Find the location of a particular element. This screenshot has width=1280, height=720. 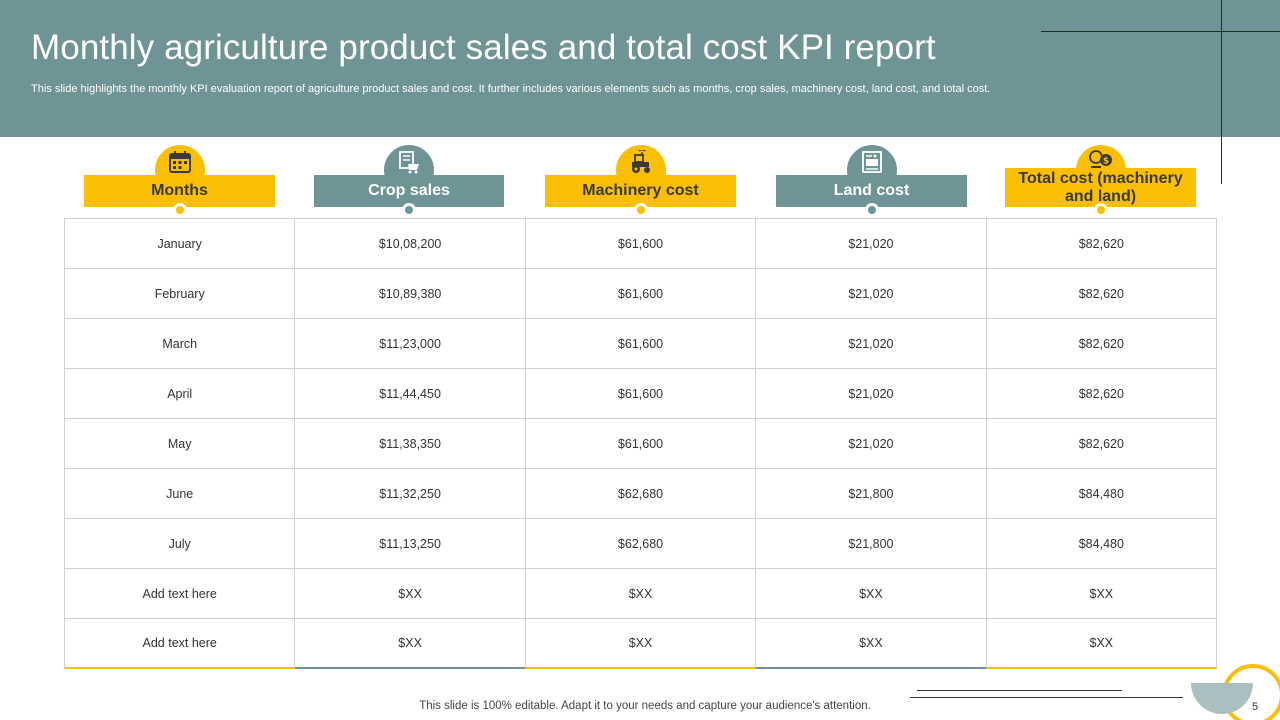

cell-month: April is located at coordinates (180, 394).